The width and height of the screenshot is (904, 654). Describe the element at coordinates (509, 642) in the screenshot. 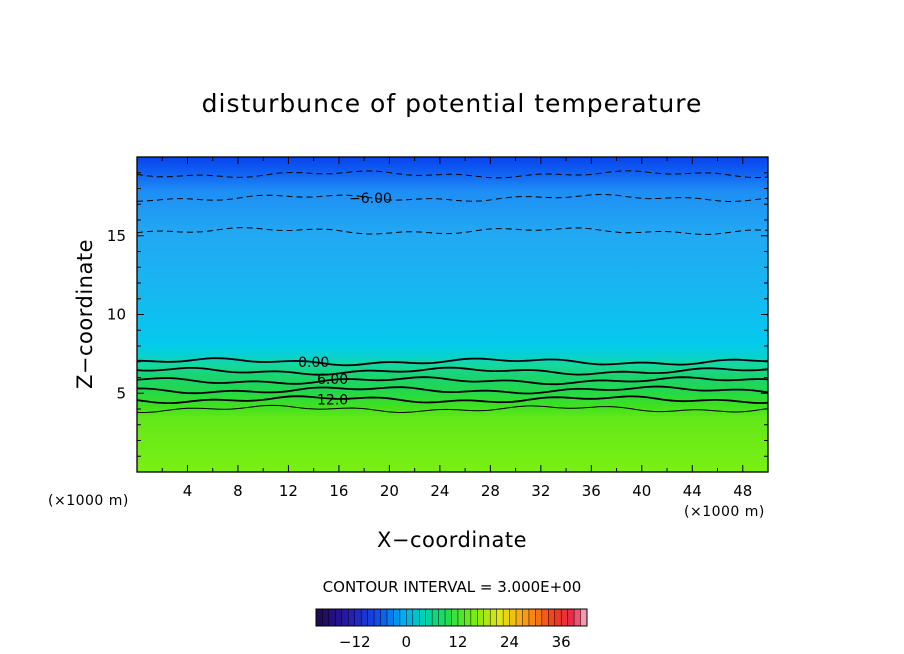

I see `colorbar-tick-label: 24` at that location.